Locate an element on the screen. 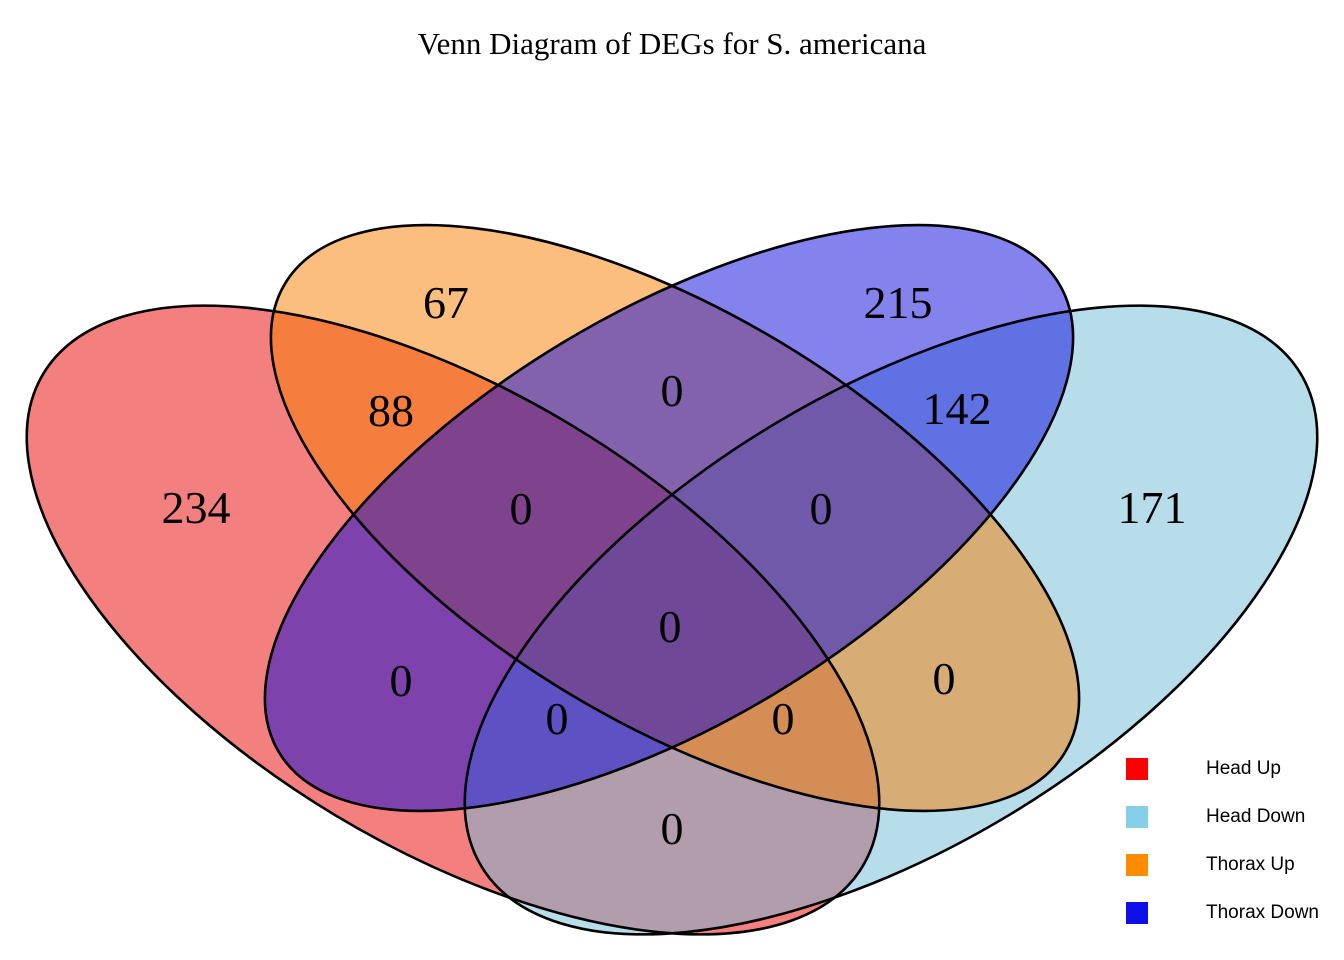 This screenshot has height=960, width=1344. legend-swatch-head-down-icon is located at coordinates (1137, 817).